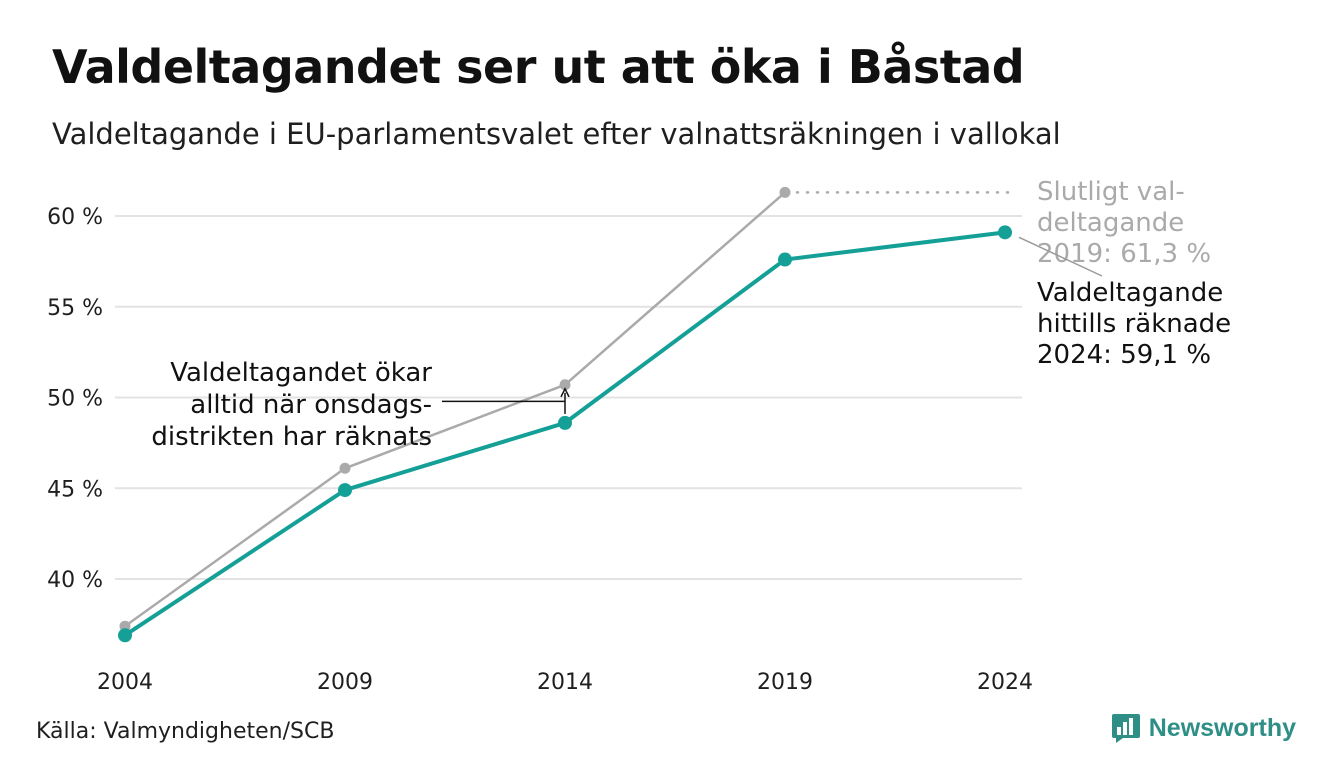  Describe the element at coordinates (125, 682) in the screenshot. I see `x-tick-label: 2004` at that location.